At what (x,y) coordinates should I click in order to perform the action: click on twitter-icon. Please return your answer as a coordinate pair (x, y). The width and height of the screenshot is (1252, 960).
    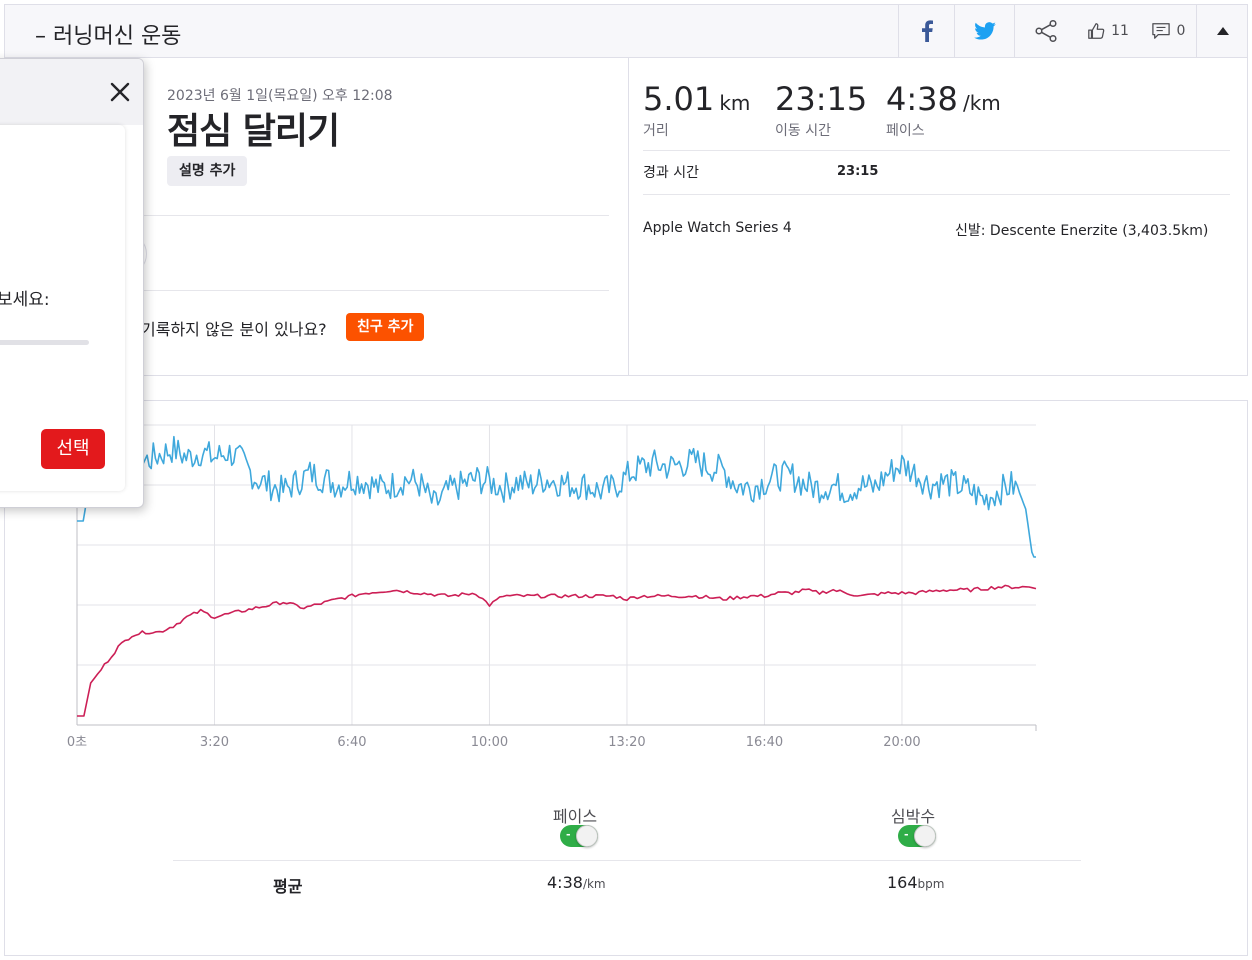
    Looking at the image, I should click on (984, 31).